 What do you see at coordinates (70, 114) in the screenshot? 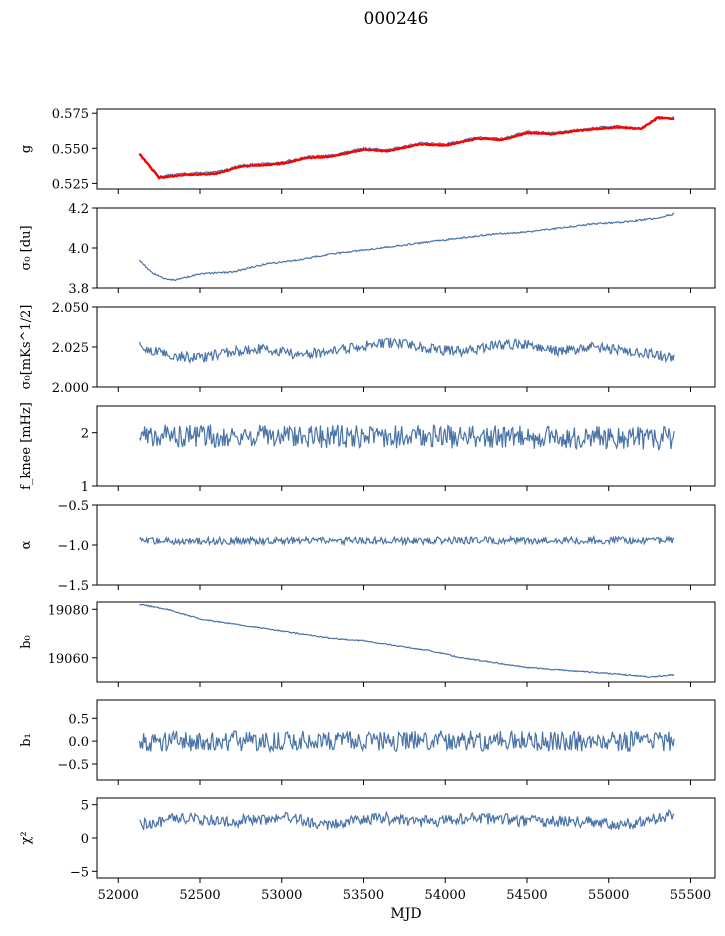
I see `ytick-label-g: 0.575` at bounding box center [70, 114].